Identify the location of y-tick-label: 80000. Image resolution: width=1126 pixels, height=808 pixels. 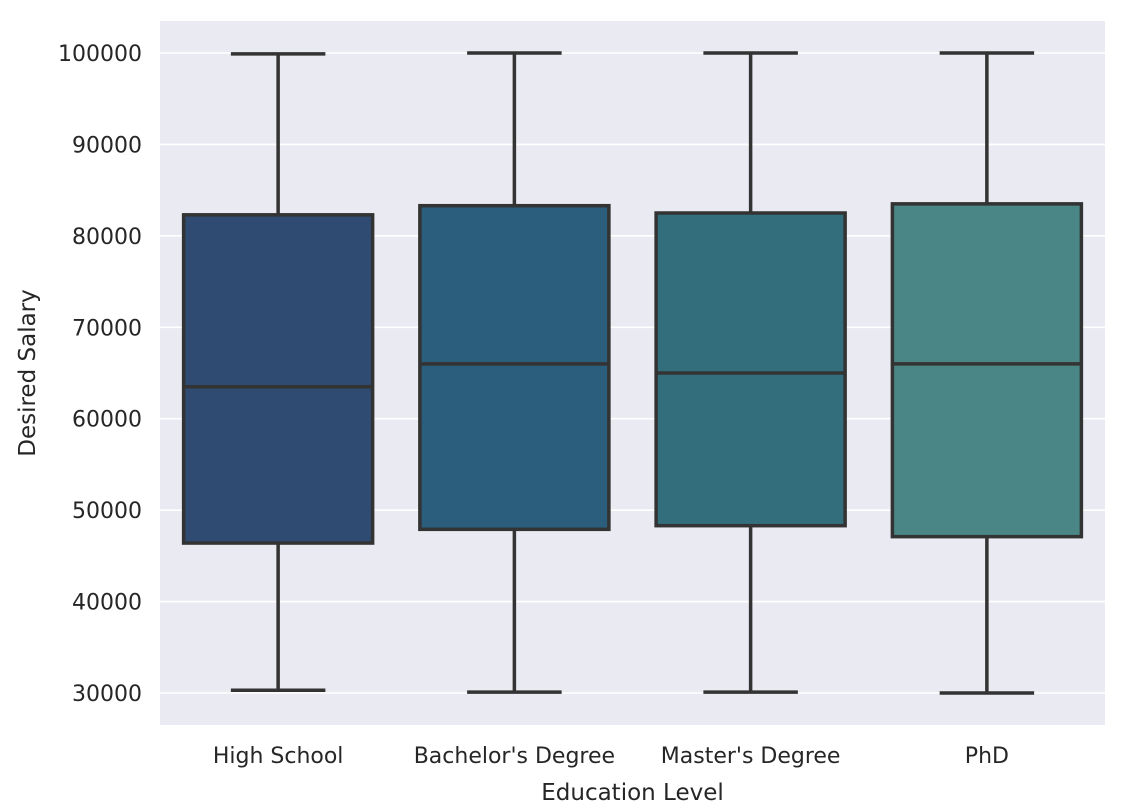
(107, 237).